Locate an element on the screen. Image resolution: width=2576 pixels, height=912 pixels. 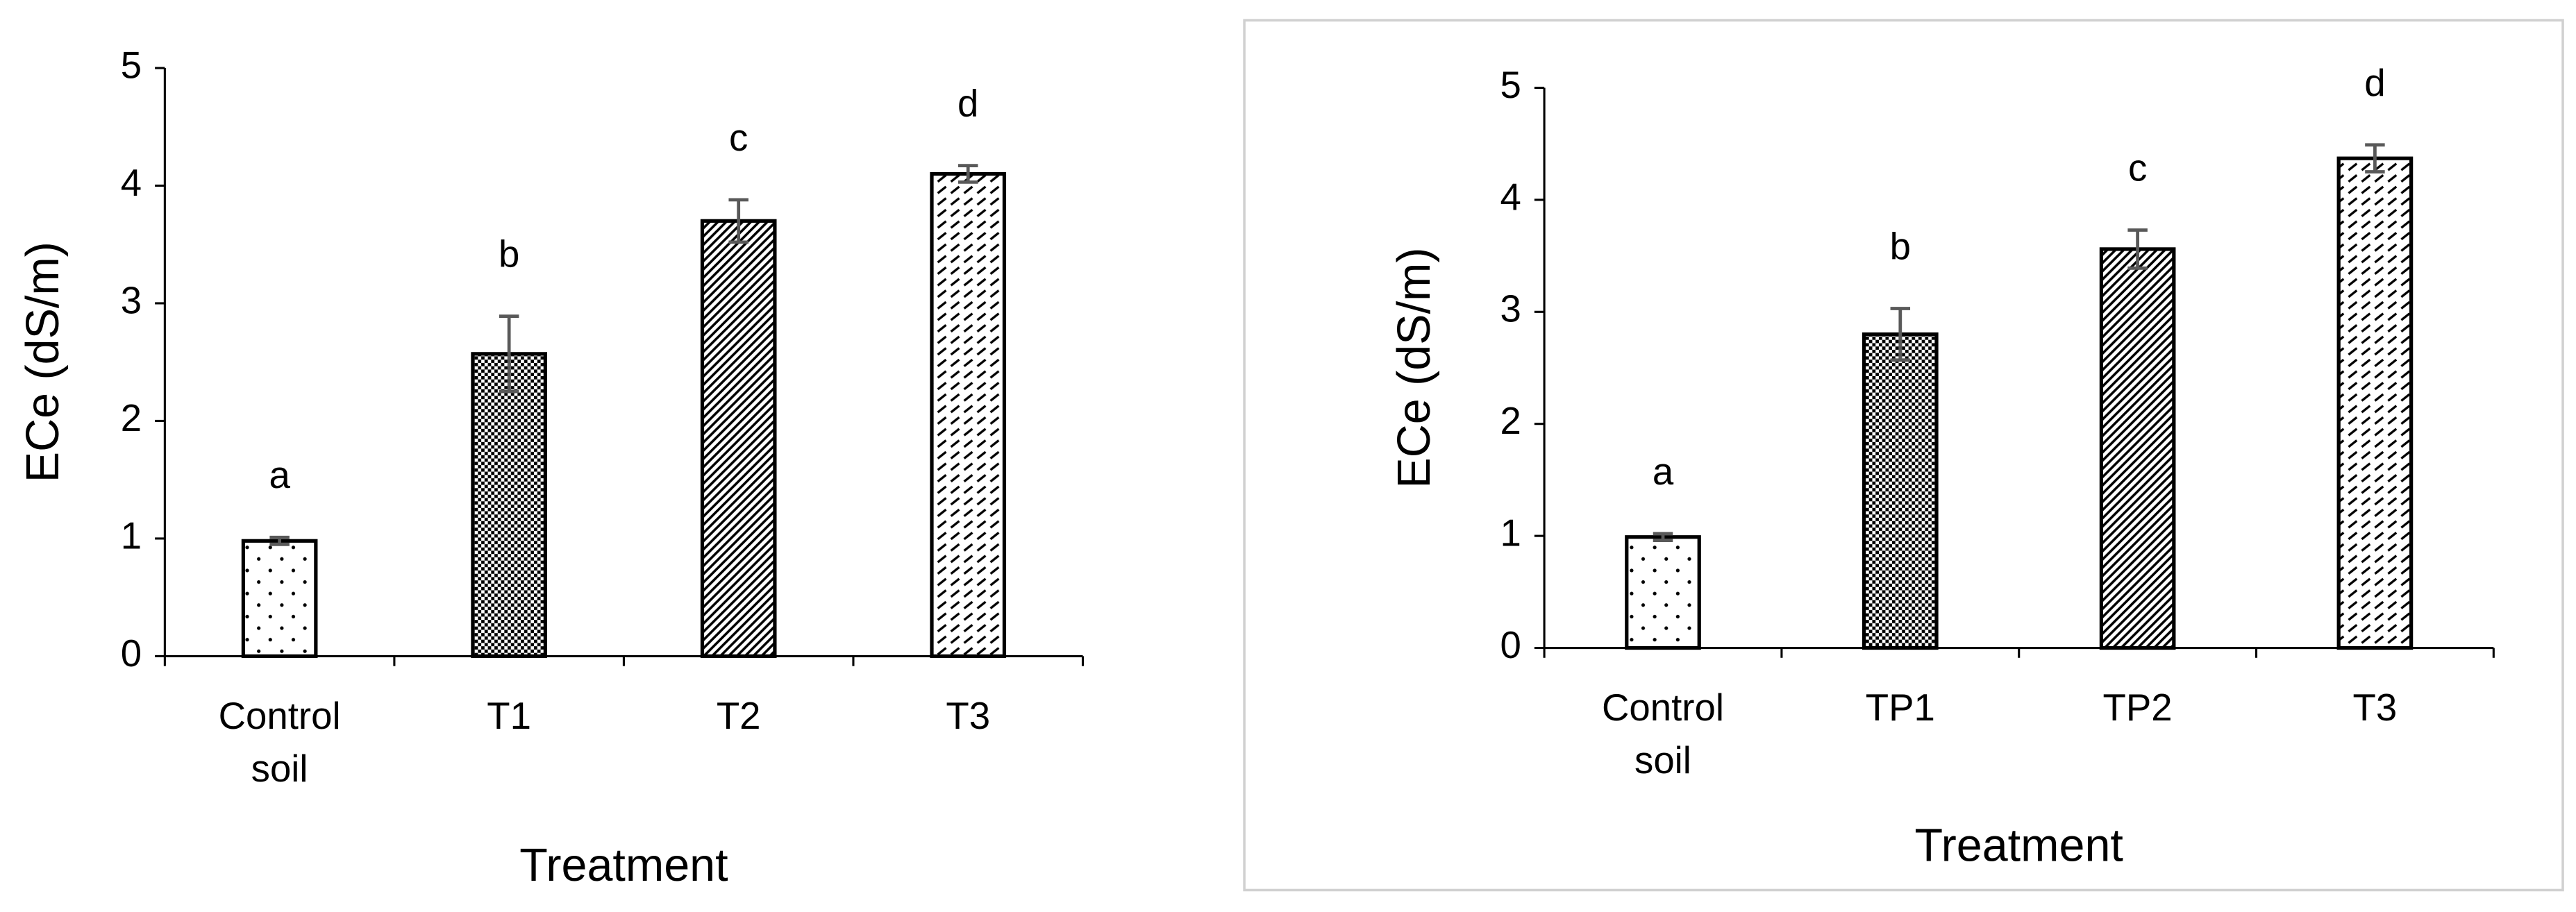
x-tick-label: T1 is located at coordinates (509, 715).